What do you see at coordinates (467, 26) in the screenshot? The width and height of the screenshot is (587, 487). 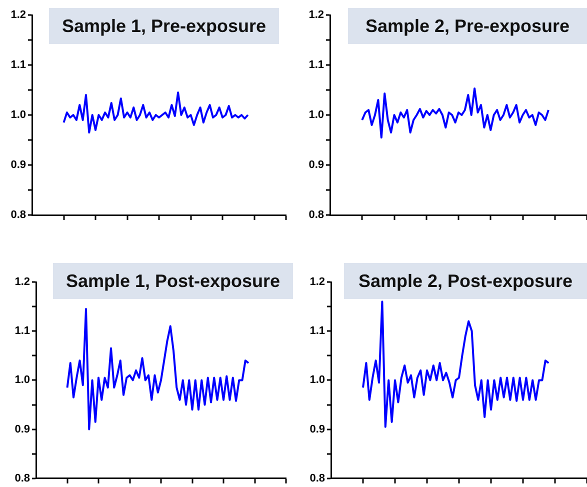 I see `chart-title: Sample 2, Pre-exposure` at bounding box center [467, 26].